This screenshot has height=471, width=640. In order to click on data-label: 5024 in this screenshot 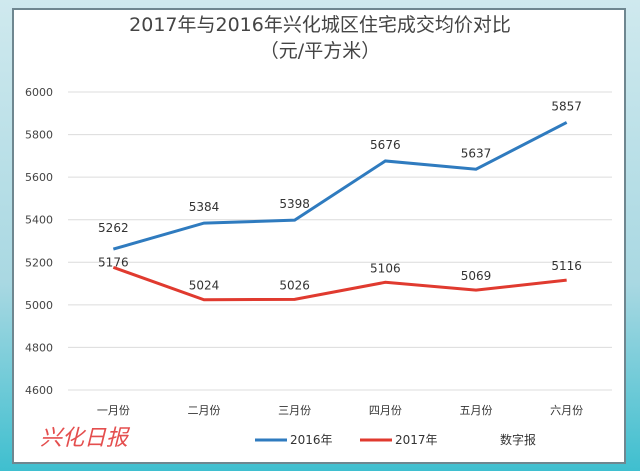, I will do `click(204, 286)`.